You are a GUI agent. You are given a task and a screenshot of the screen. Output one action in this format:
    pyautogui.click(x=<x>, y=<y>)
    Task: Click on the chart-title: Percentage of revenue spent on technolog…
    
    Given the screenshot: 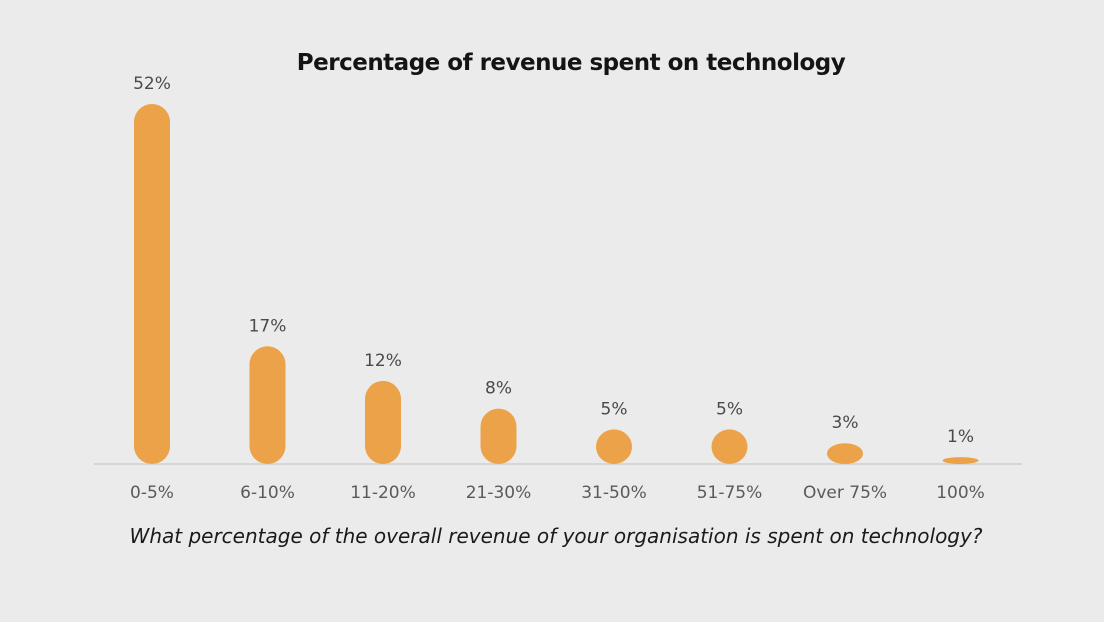 What is the action you would take?
    pyautogui.click(x=571, y=63)
    